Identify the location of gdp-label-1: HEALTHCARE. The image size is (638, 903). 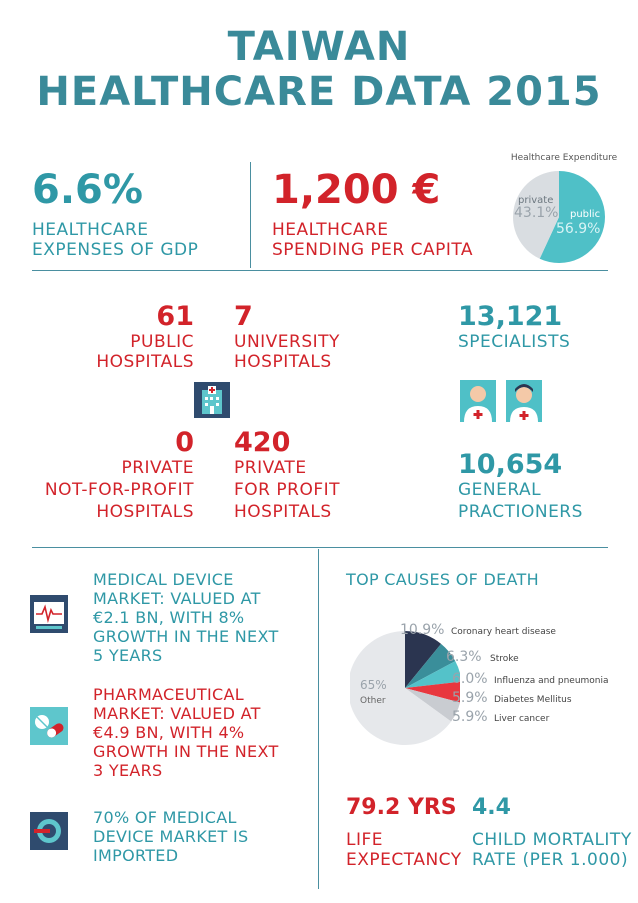
(90, 230).